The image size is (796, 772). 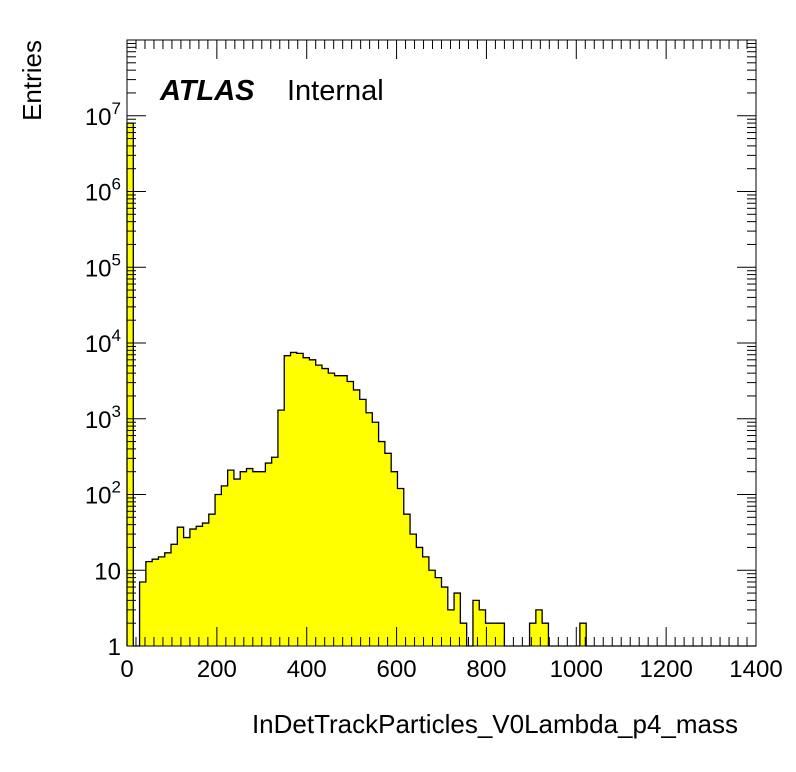 What do you see at coordinates (207, 91) in the screenshot?
I see `atlas-label: ATLAS` at bounding box center [207, 91].